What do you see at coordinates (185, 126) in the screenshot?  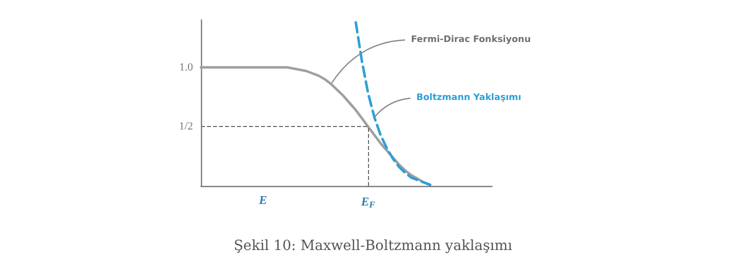 I see `y-tick-label: 1/2` at bounding box center [185, 126].